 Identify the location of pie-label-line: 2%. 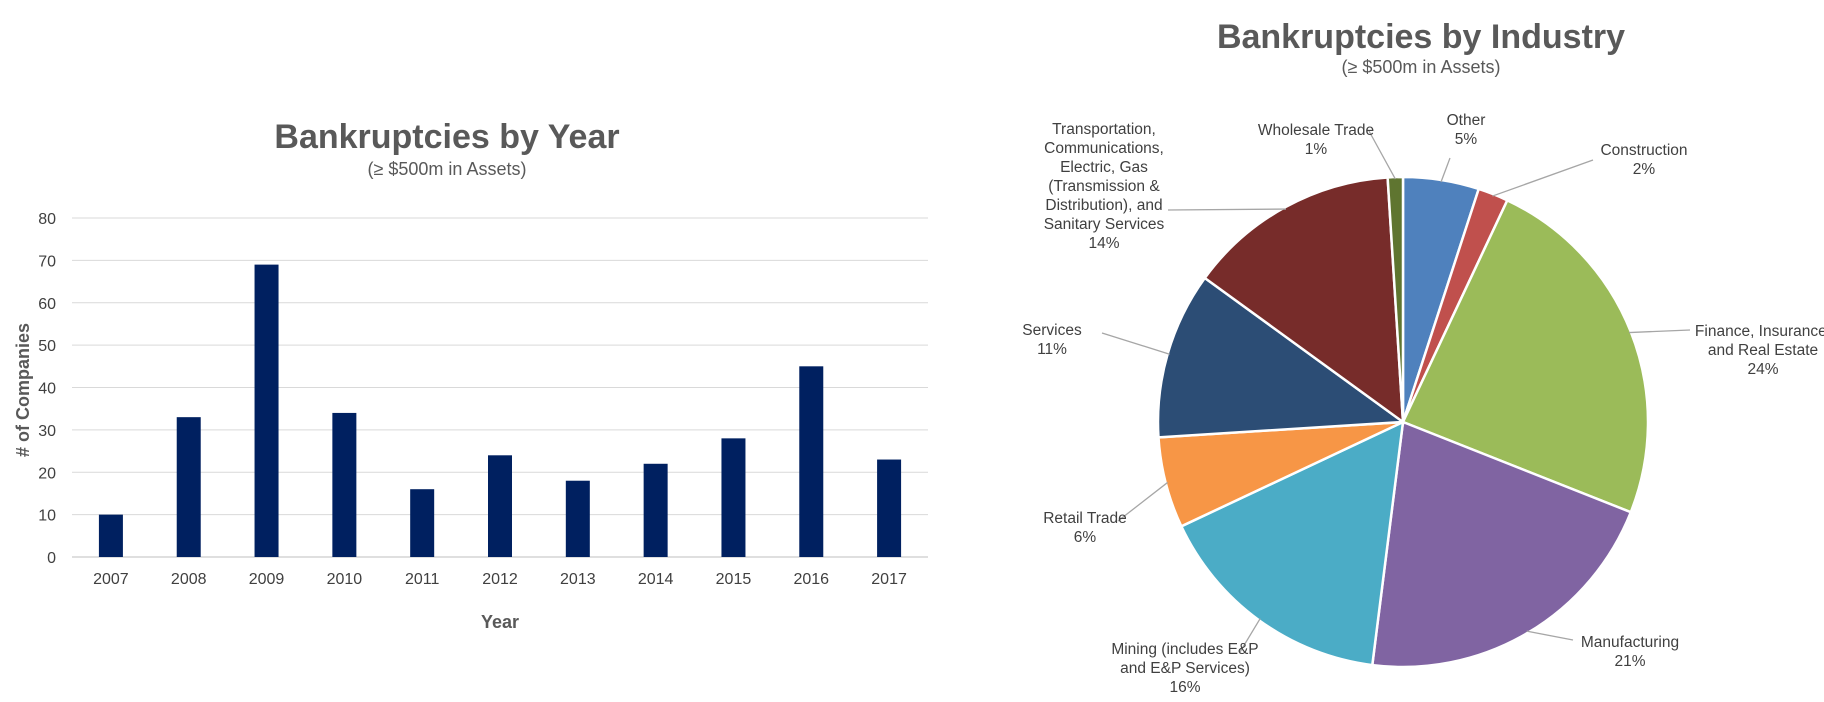
(1644, 169).